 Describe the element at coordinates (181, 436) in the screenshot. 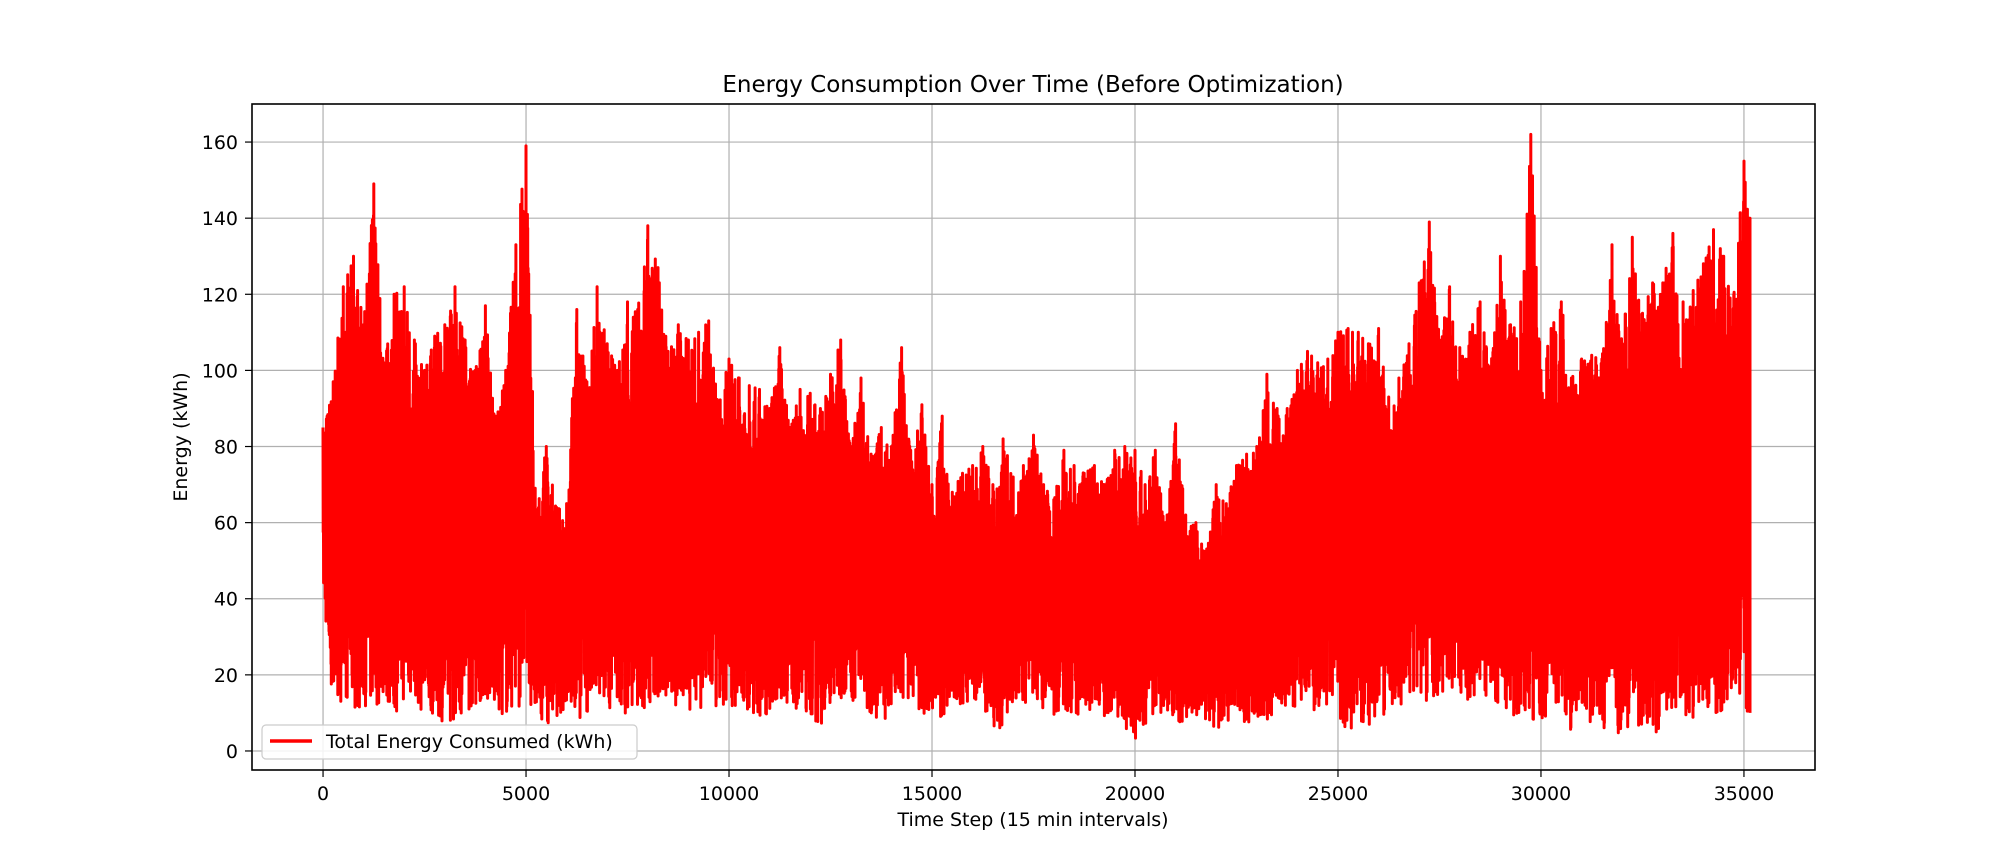

I see `y-axis-label: Energy (kWh)` at that location.